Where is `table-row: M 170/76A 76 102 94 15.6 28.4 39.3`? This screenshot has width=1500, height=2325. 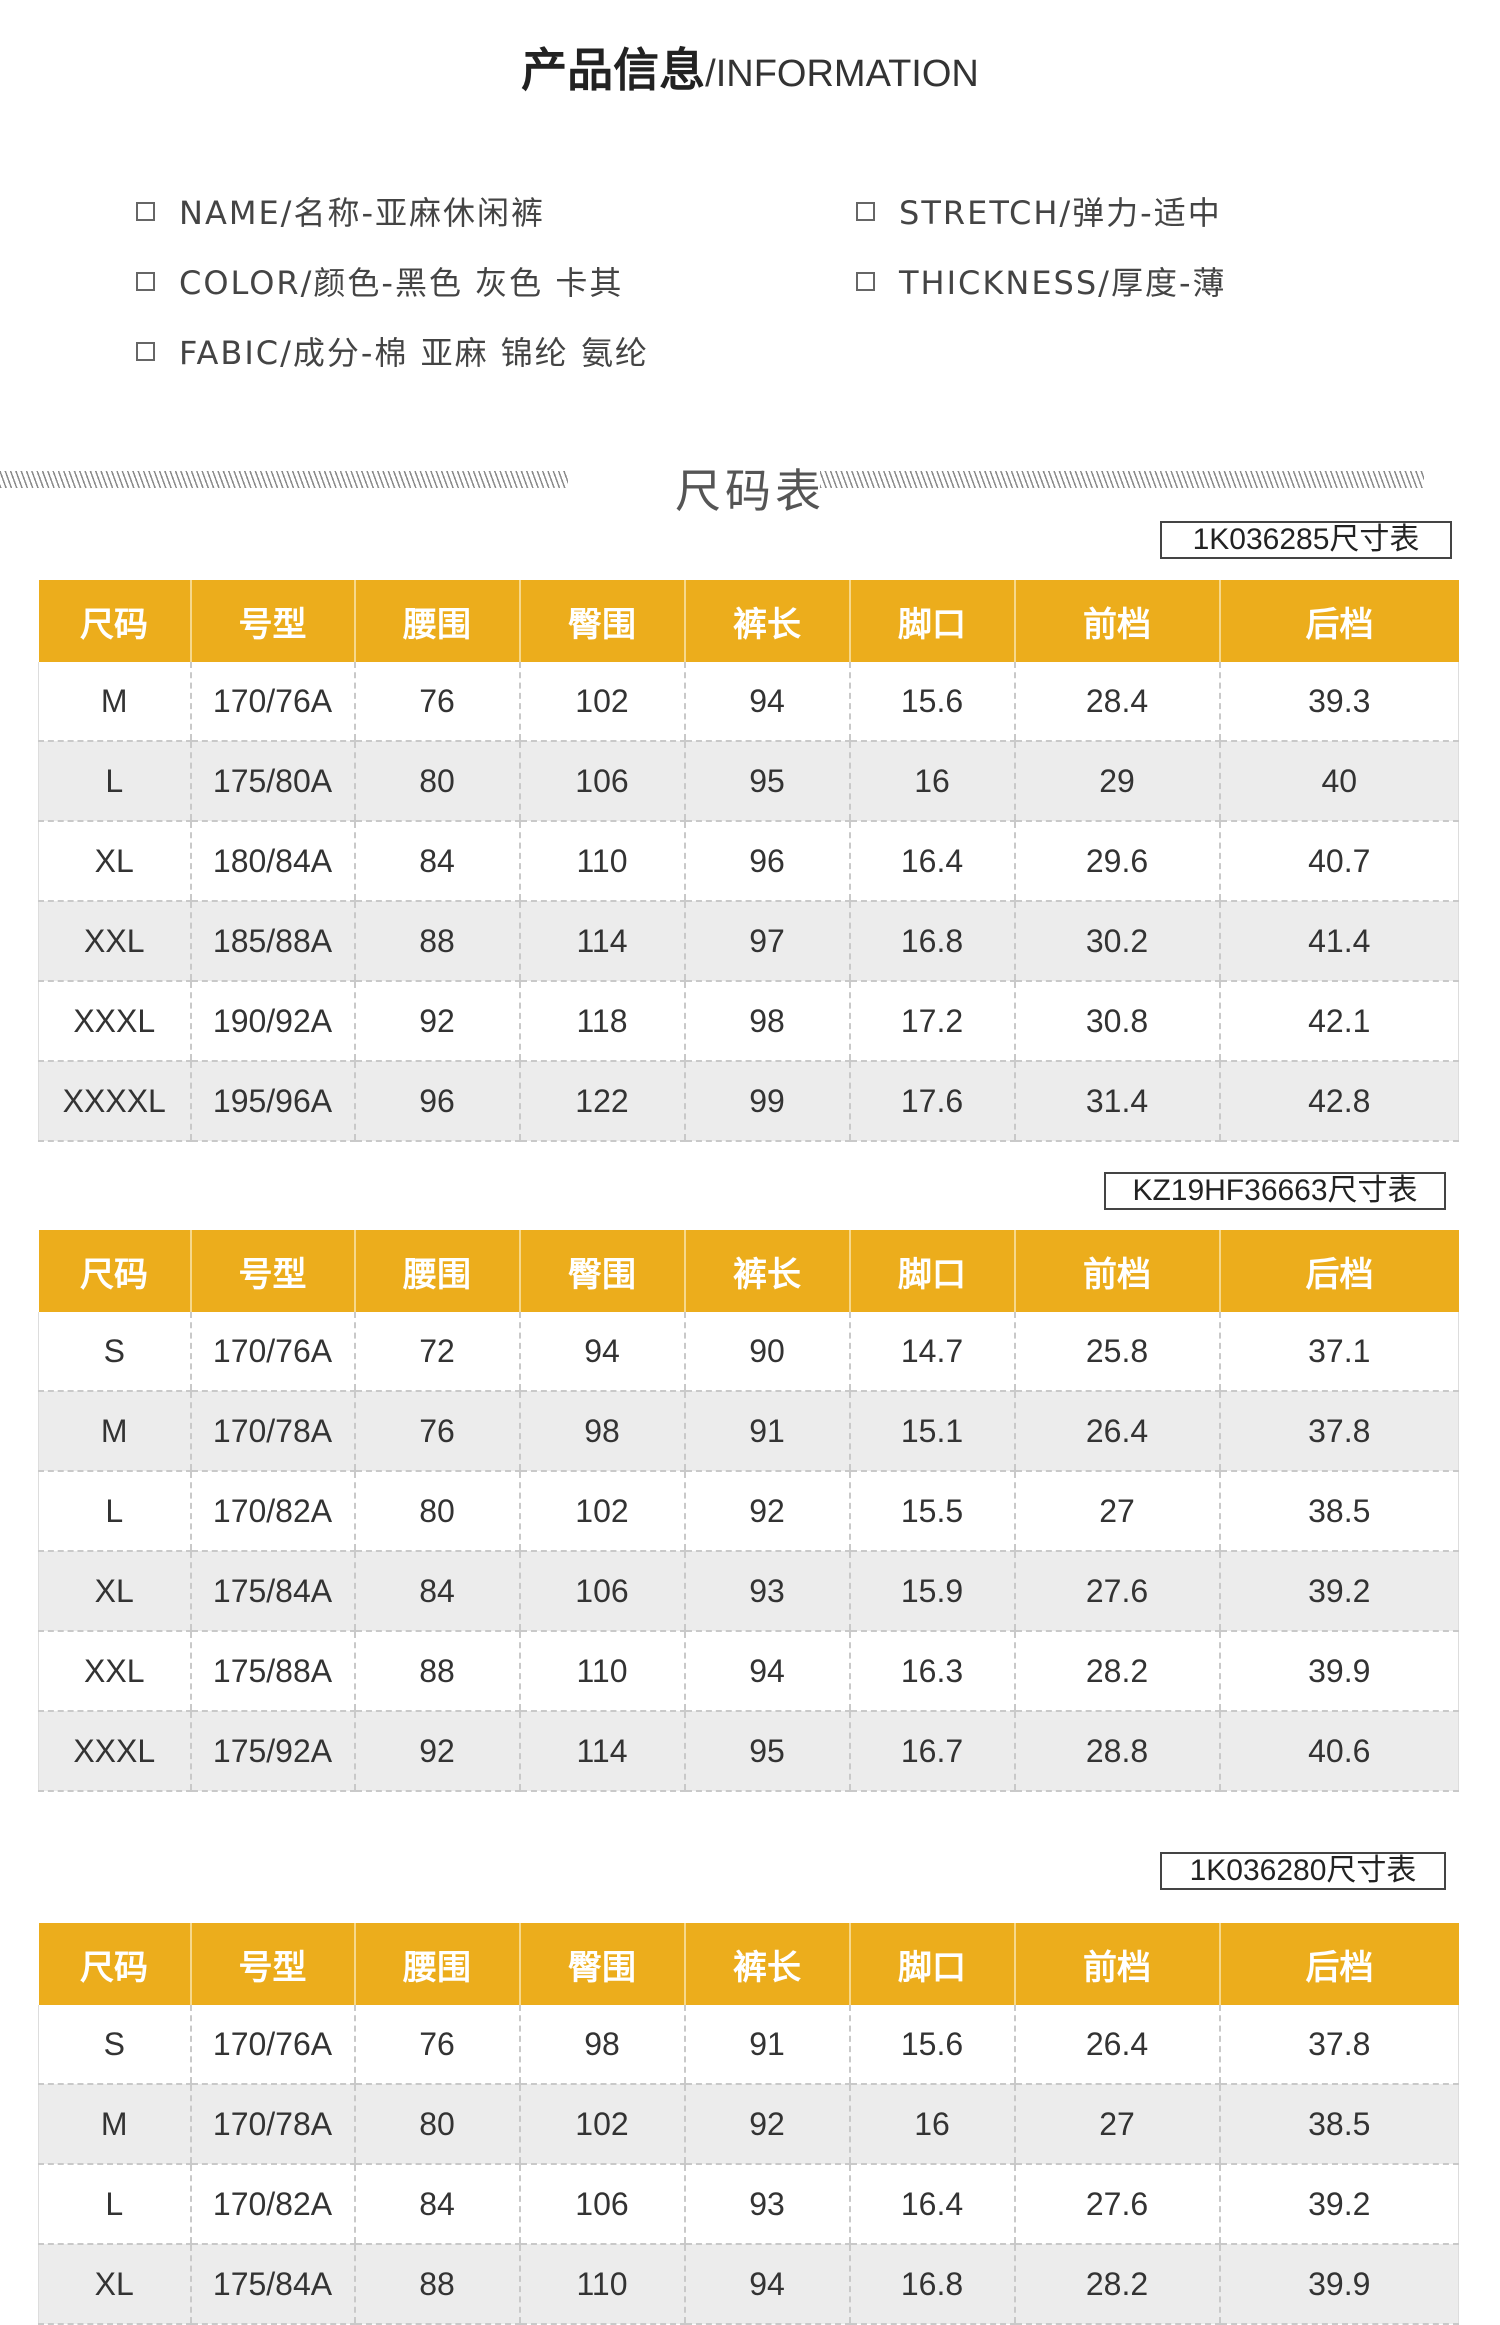
table-row: M 170/76A 76 102 94 15.6 28.4 39.3 is located at coordinates (748, 702).